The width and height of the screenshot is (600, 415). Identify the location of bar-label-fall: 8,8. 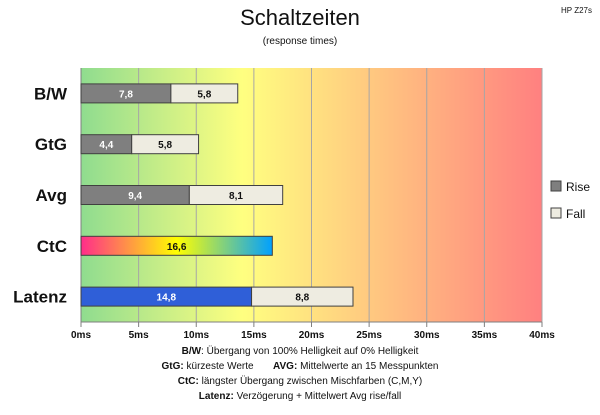
(302, 298).